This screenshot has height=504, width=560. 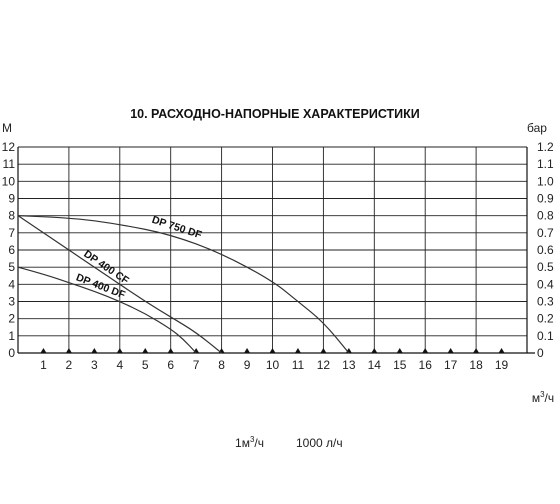 I want to click on y-tick-label: 0, so click(x=11, y=353).